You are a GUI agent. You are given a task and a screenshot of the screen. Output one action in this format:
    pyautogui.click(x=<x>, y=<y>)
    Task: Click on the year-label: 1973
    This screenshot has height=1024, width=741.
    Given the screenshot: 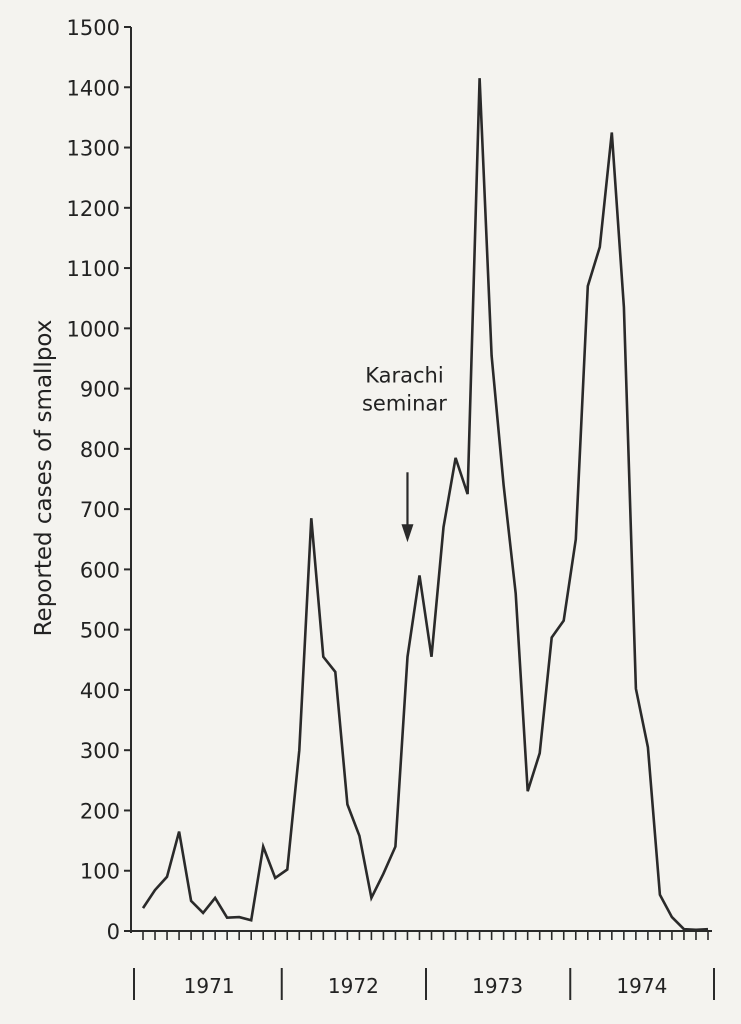 What is the action you would take?
    pyautogui.click(x=497, y=986)
    